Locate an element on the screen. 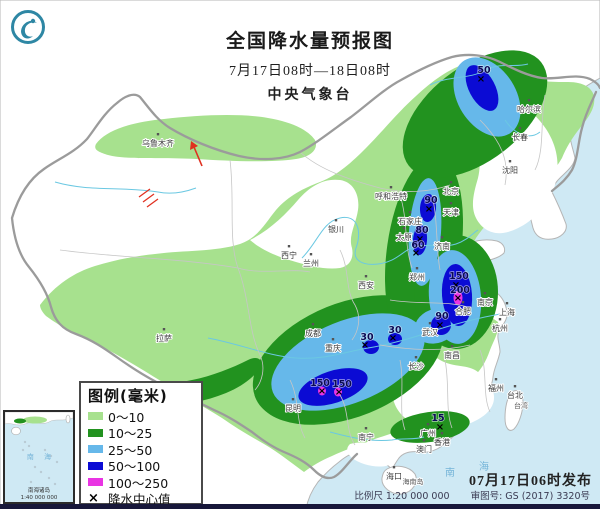 The width and height of the screenshot is (600, 509). city-label: 重庆 is located at coordinates (333, 348).